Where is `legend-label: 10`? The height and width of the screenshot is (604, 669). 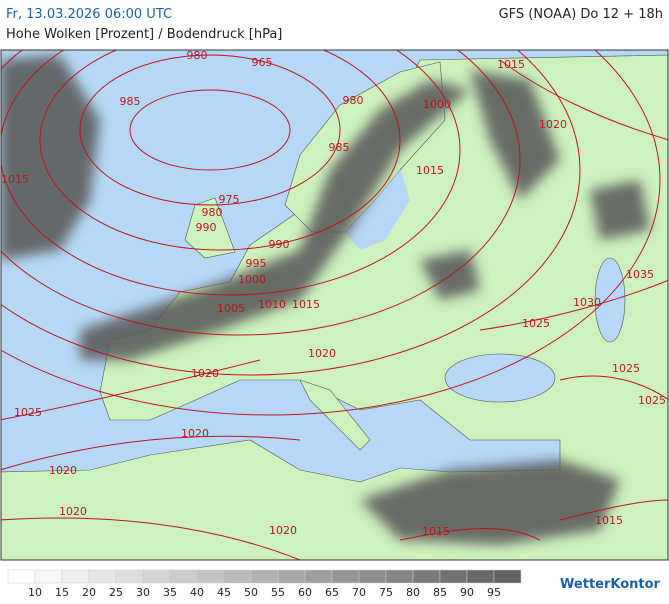
legend-label: 10 is located at coordinates (35, 592).